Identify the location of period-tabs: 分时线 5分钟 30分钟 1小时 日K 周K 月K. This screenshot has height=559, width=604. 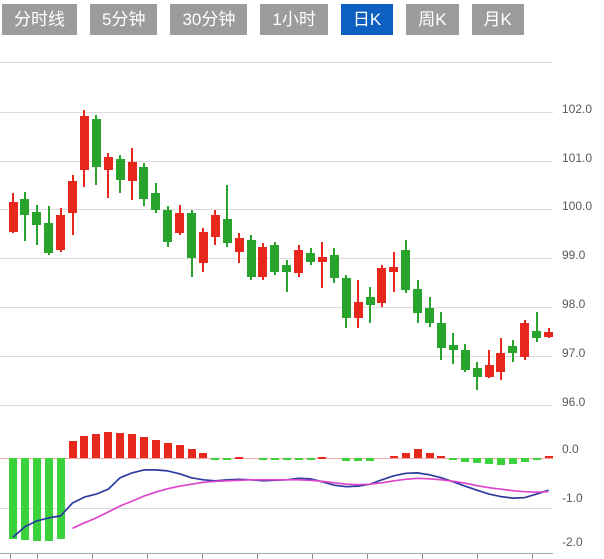
(263, 19).